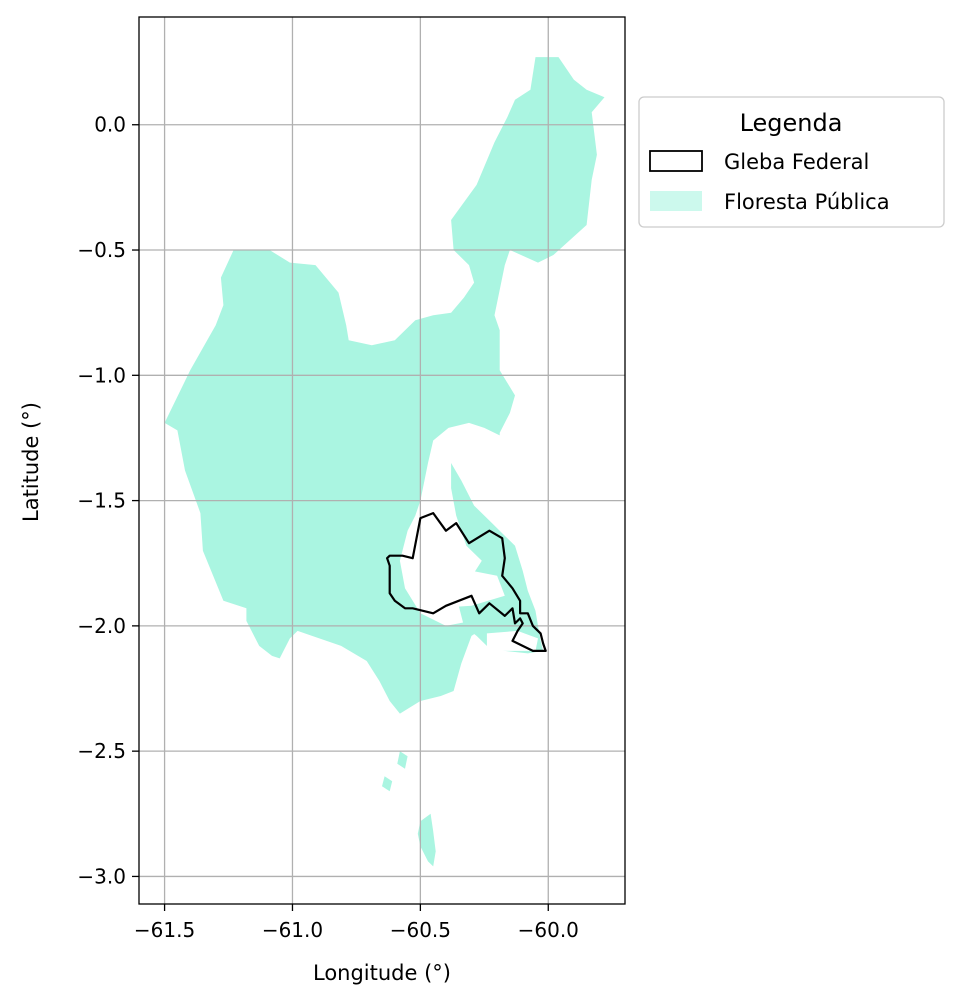 The image size is (963, 1006). Describe the element at coordinates (382, 973) in the screenshot. I see `x-axis-label: Longitude (°)` at that location.